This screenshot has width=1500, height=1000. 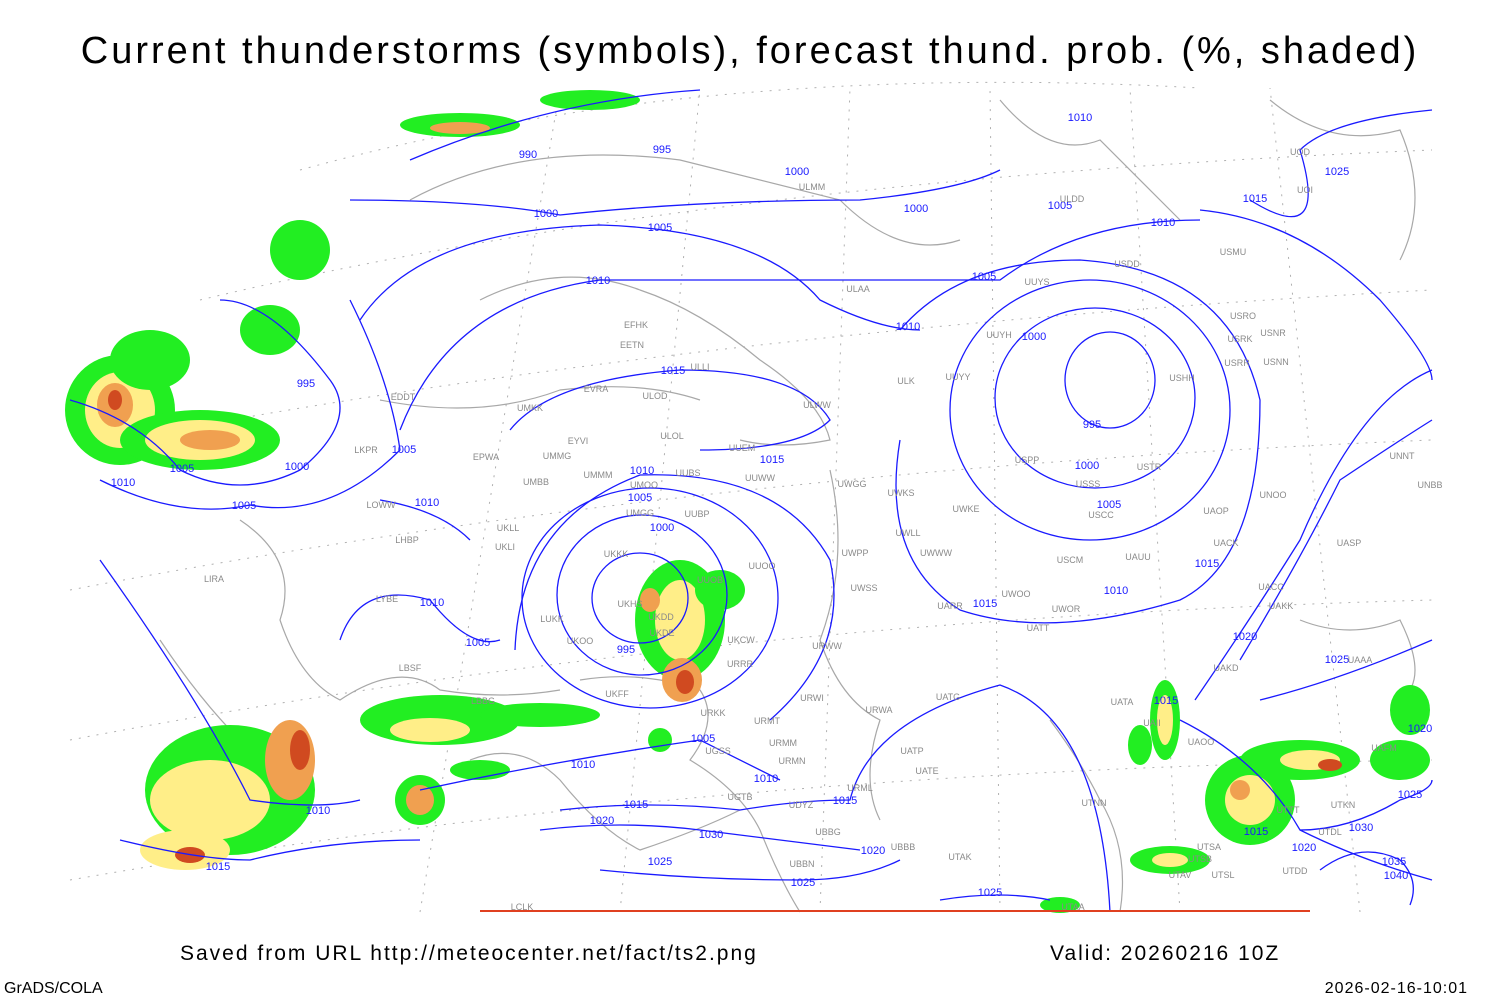 What do you see at coordinates (403, 397) in the screenshot?
I see `station-label: EDDT` at bounding box center [403, 397].